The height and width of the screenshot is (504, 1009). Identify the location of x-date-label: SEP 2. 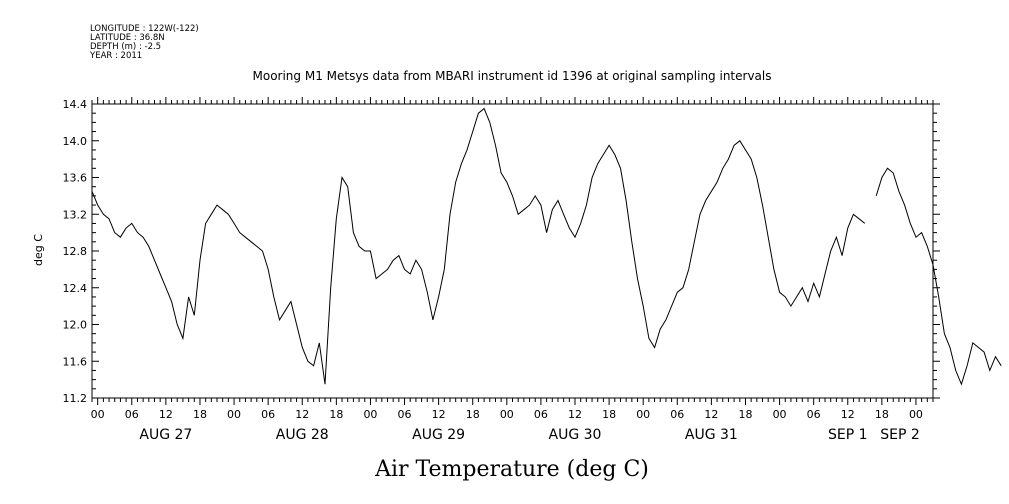
(900, 435).